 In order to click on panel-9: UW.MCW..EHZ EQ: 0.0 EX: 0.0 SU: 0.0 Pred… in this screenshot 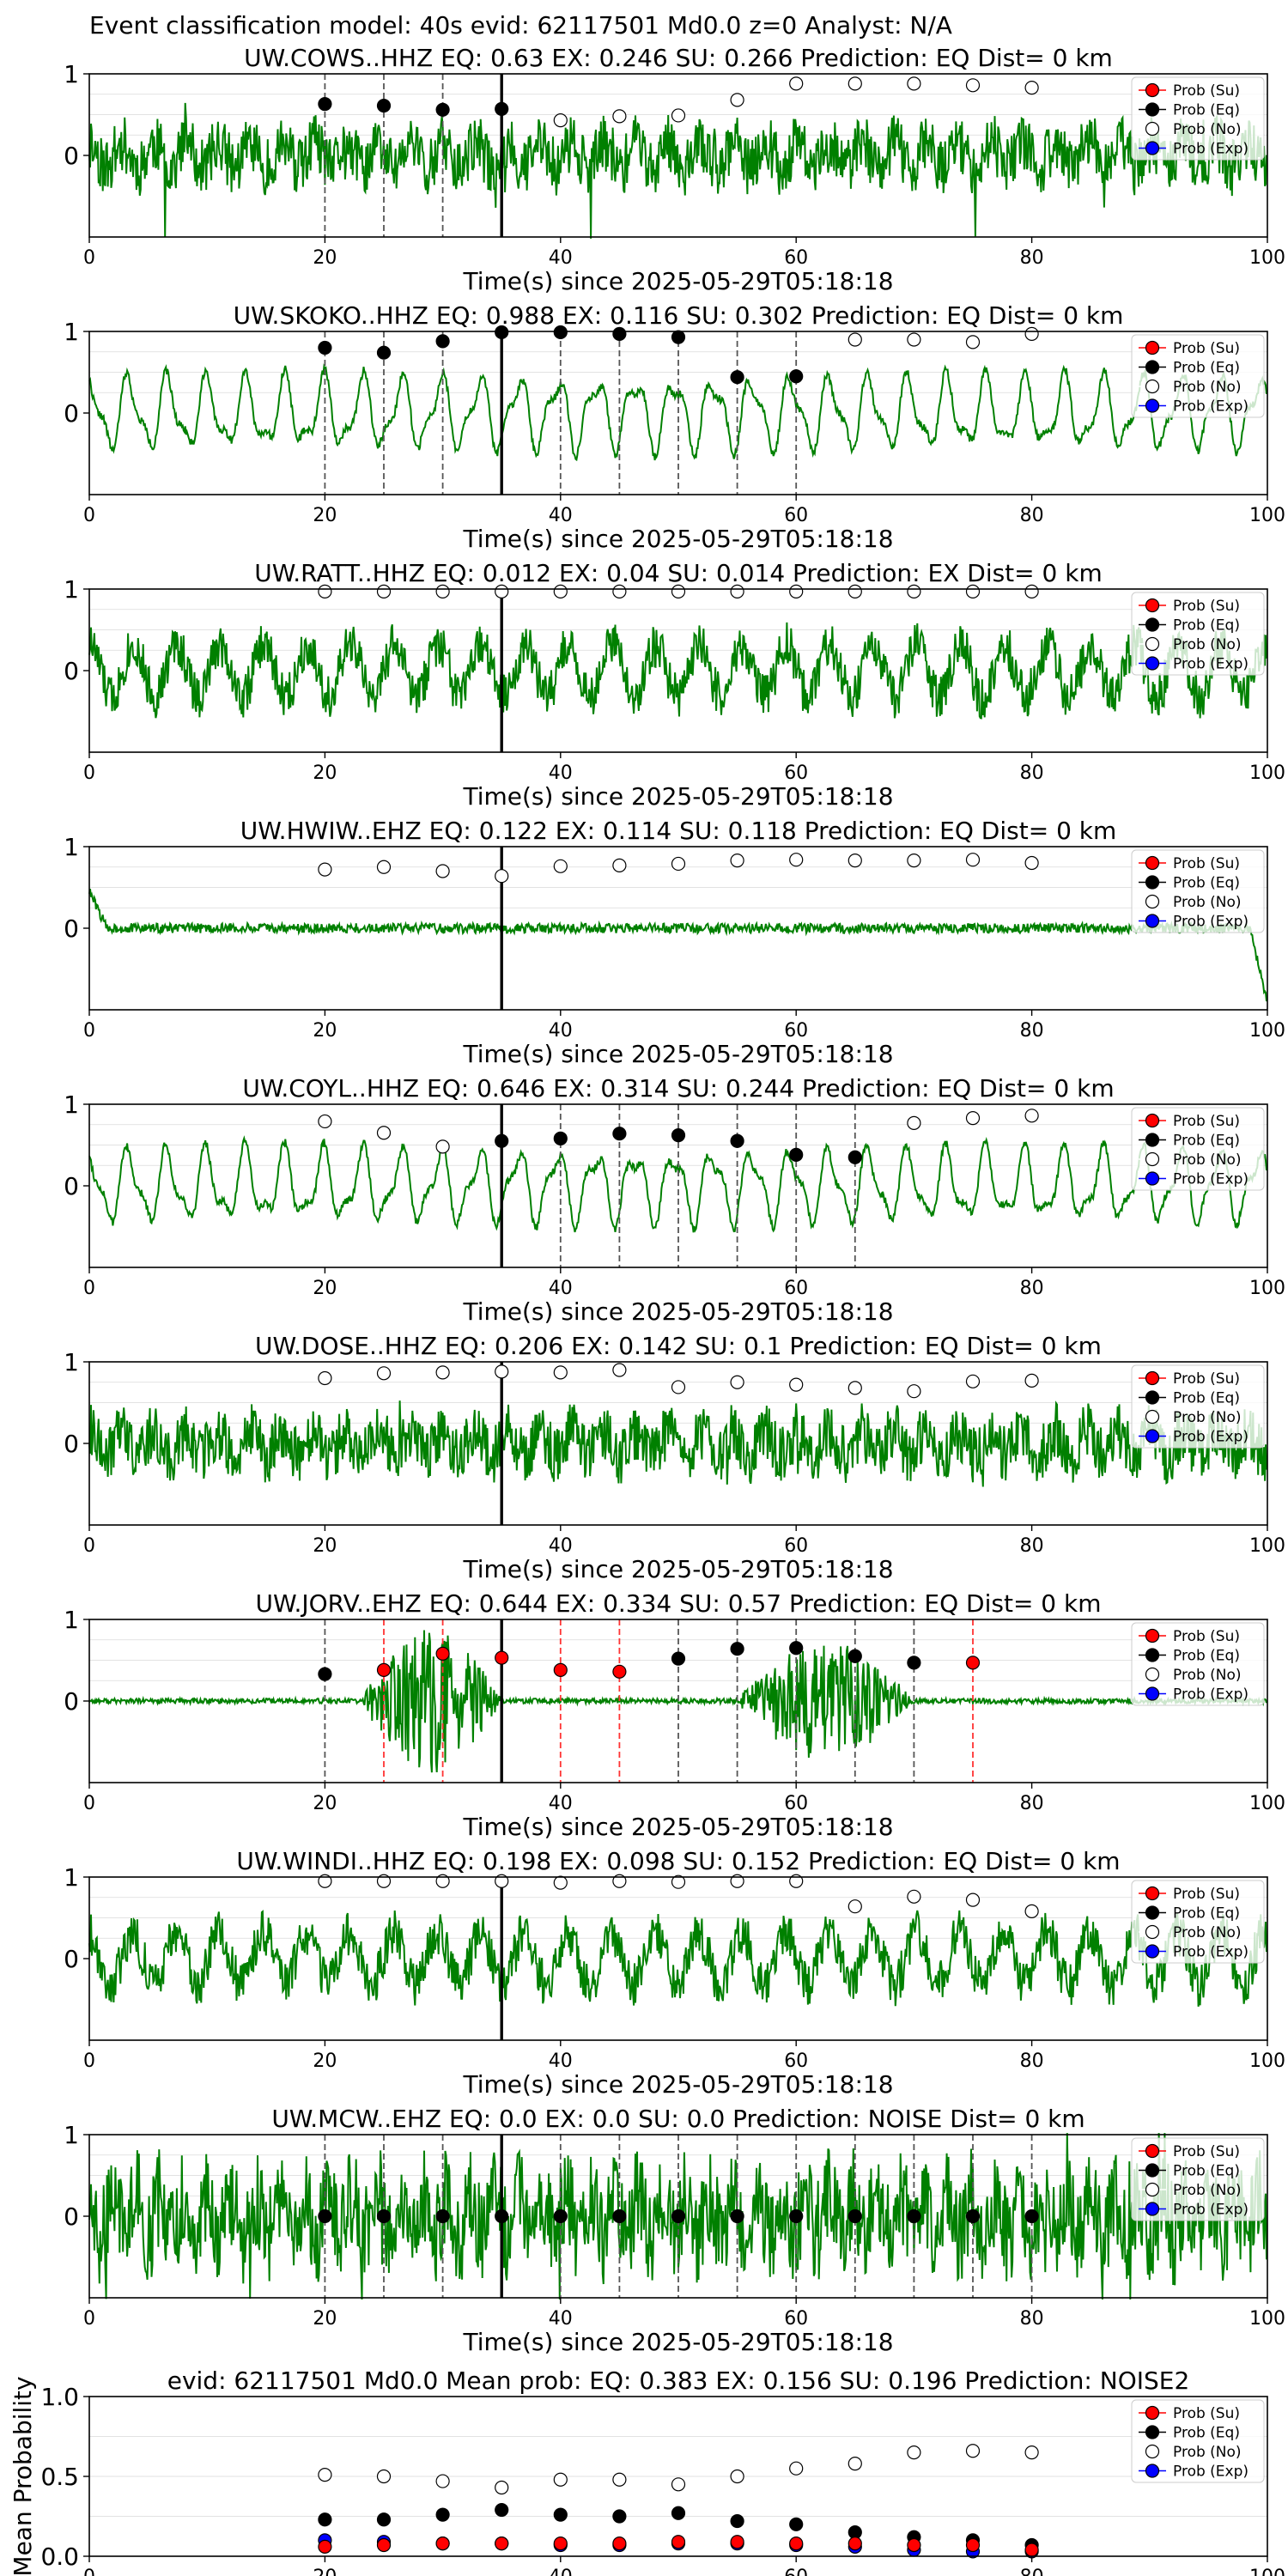, I will do `click(674, 2230)`.